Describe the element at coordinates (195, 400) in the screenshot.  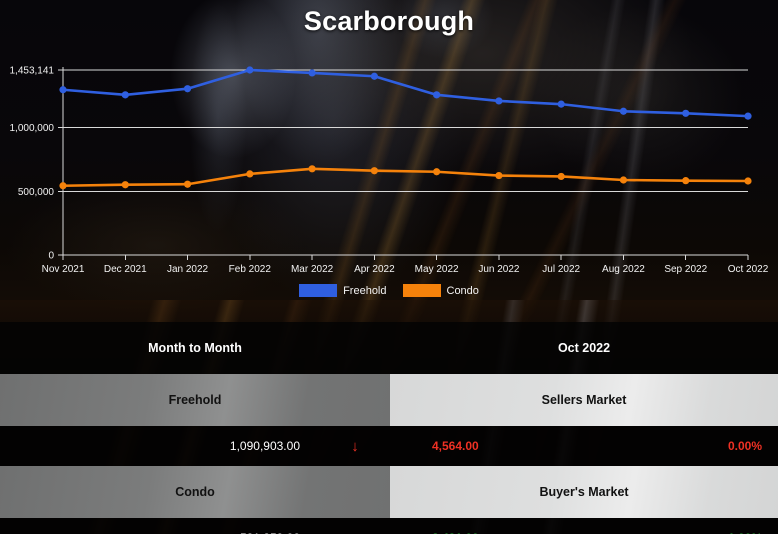
I see `table-label-freehold: Freehold` at that location.